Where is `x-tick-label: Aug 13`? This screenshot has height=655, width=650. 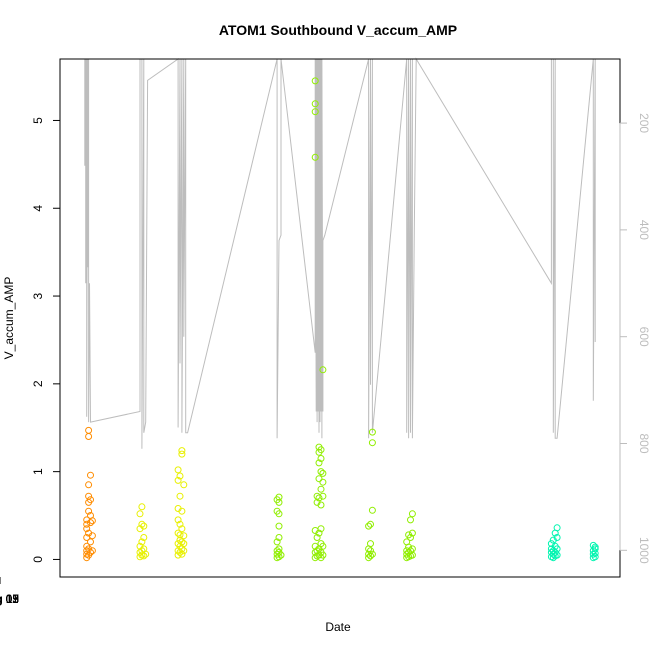 x-tick-label: Aug 13 is located at coordinates (9, 599).